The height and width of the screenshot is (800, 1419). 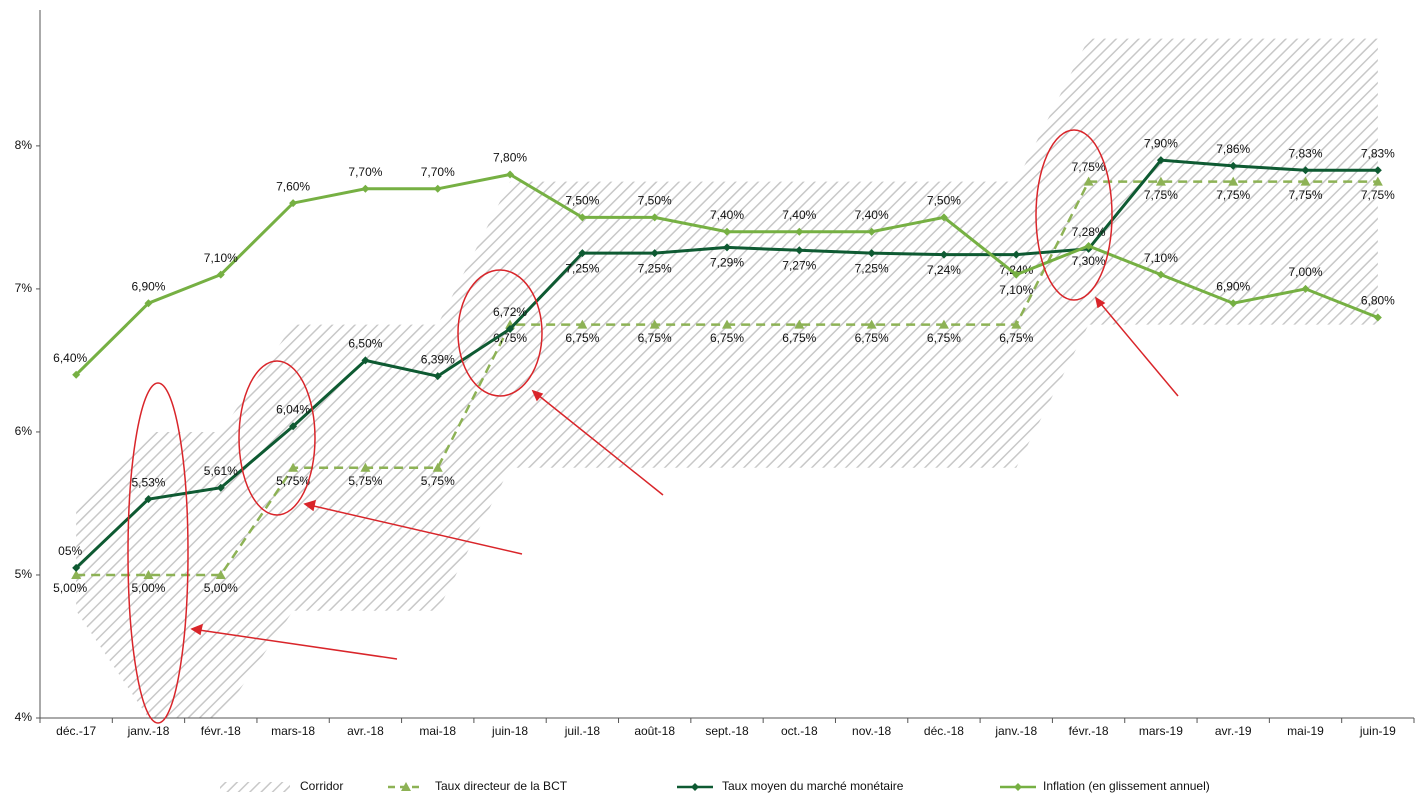 What do you see at coordinates (293, 186) in the screenshot?
I see `data-label: 7,60%` at bounding box center [293, 186].